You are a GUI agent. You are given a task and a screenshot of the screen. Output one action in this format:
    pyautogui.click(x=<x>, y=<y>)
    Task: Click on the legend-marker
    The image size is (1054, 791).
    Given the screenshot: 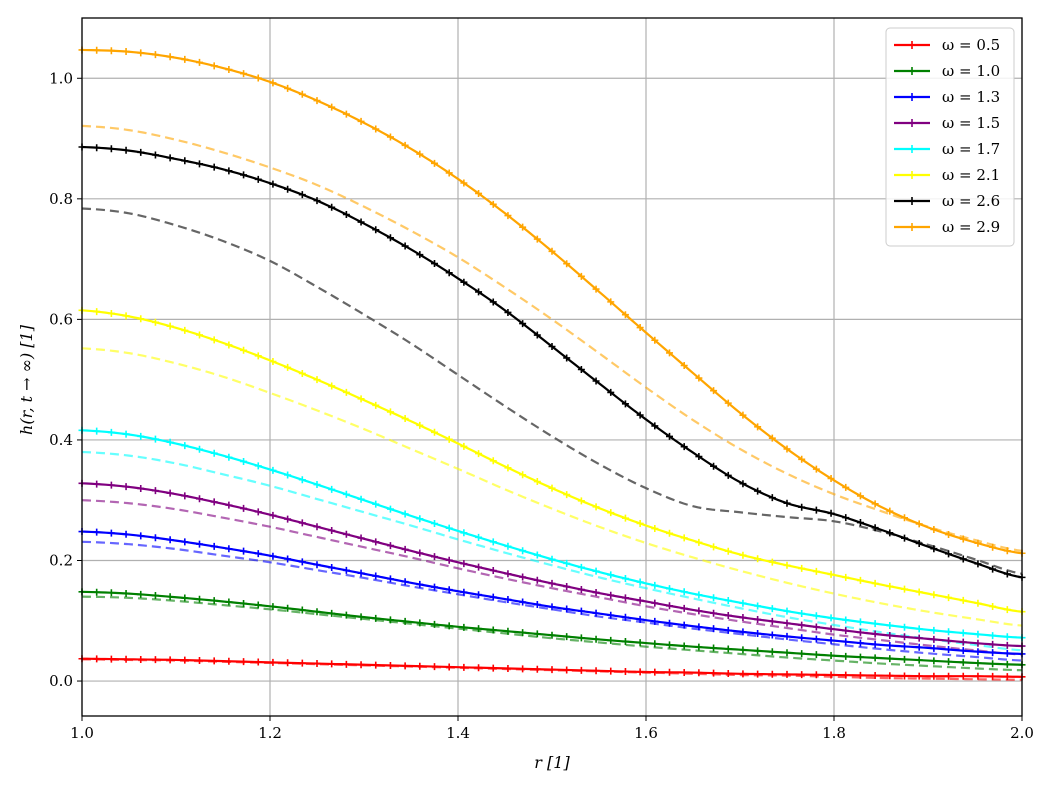 What is the action you would take?
    pyautogui.click(x=912, y=71)
    